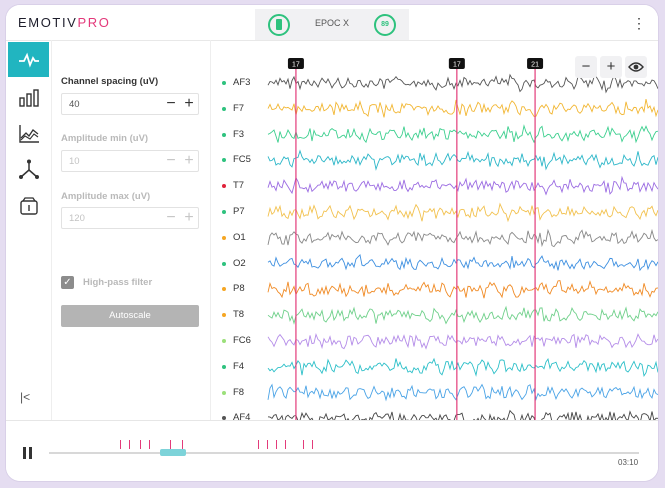 This screenshot has width=665, height=488. Describe the element at coordinates (462, 367) in the screenshot. I see `eeg-trace-f4` at that location.